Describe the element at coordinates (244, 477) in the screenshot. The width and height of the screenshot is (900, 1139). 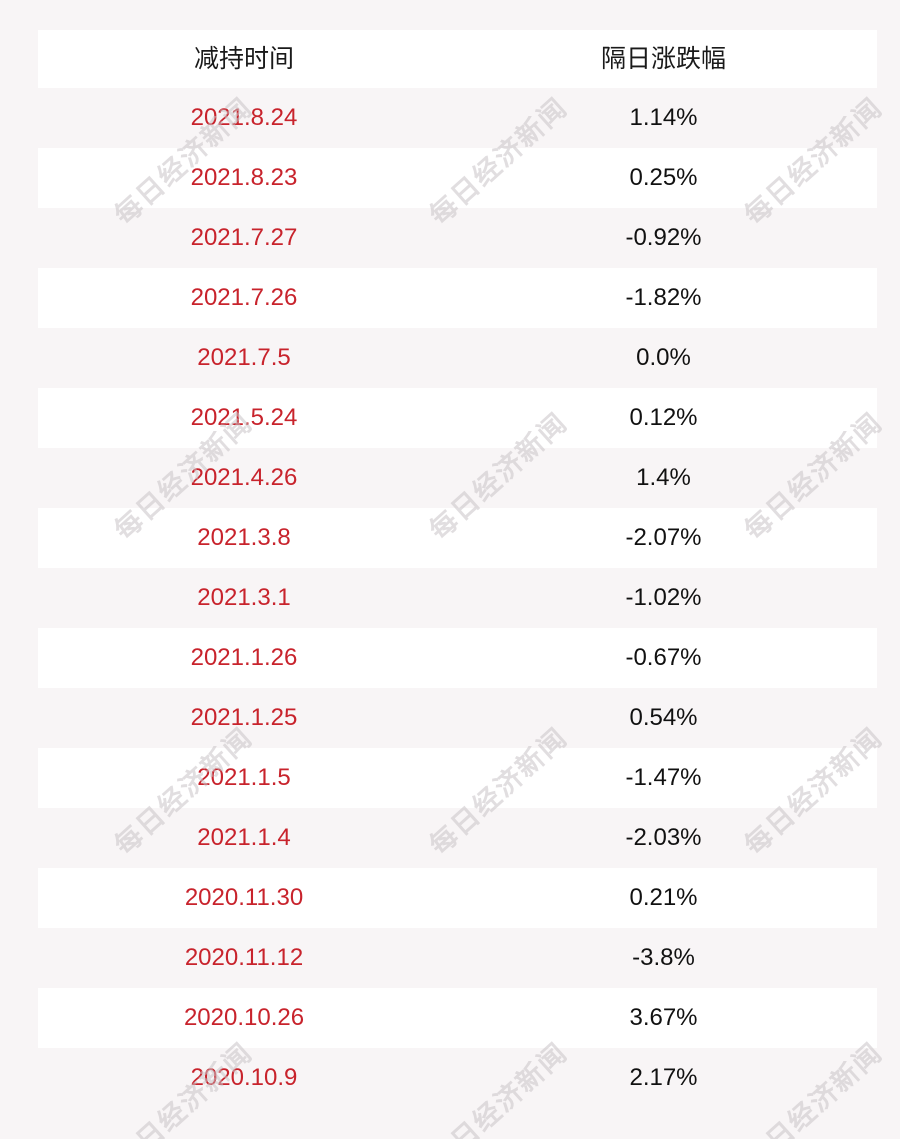
I see `sell-date-cell: 2021.4.26` at that location.